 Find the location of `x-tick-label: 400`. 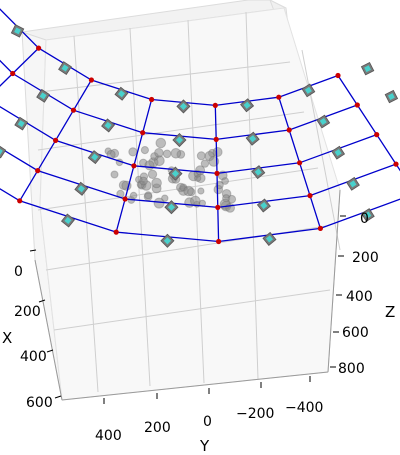

x-tick-label: 400 is located at coordinates (33, 357).